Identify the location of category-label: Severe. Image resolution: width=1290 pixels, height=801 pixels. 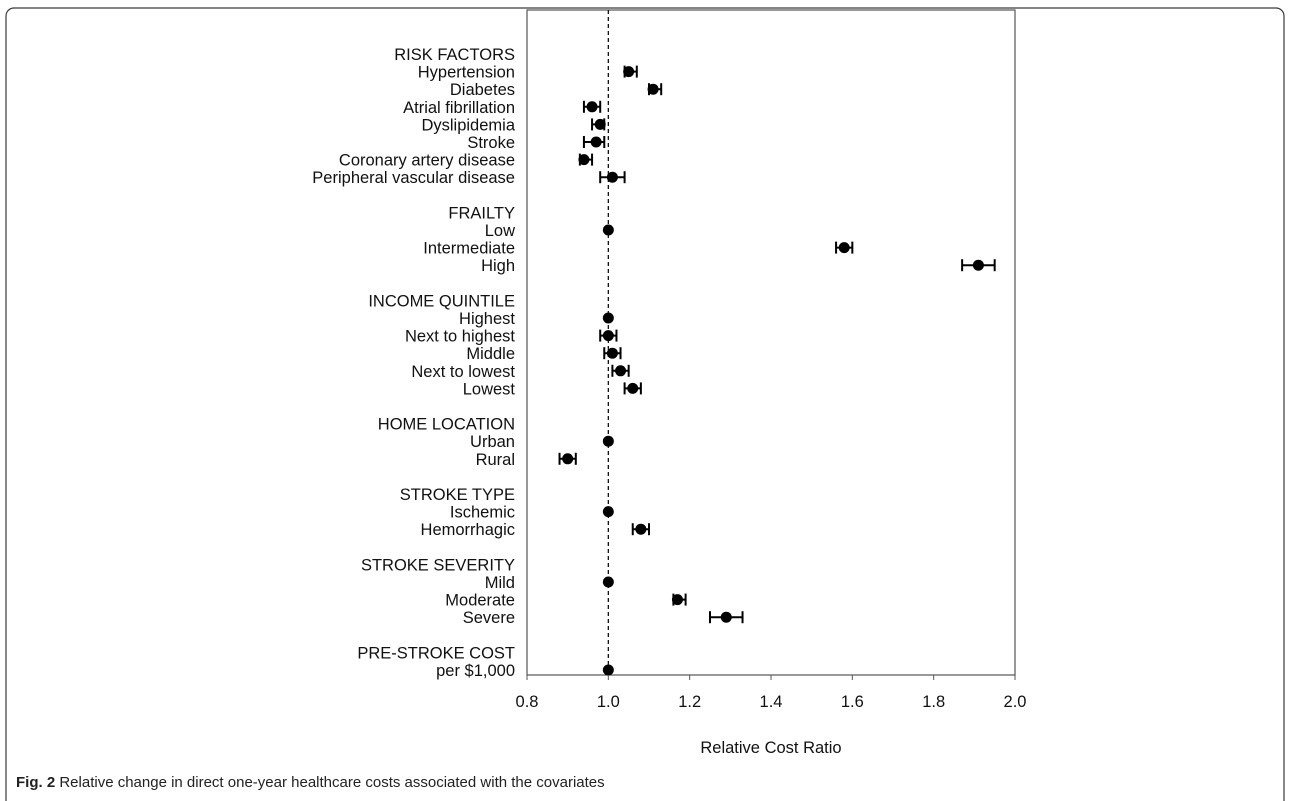
(489, 618).